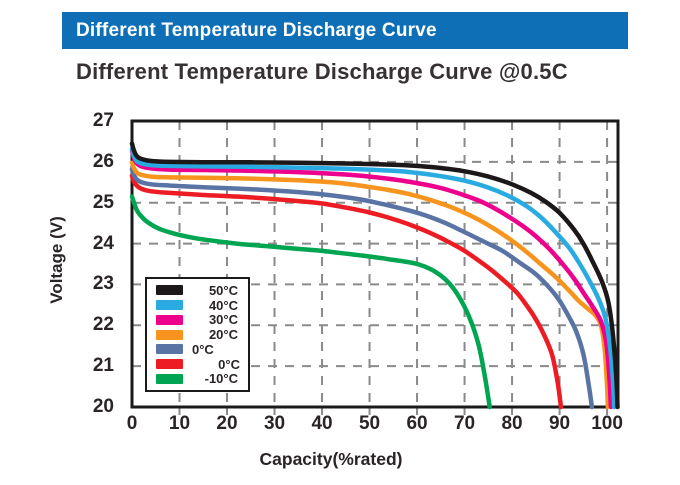 The height and width of the screenshot is (485, 680). What do you see at coordinates (223, 320) in the screenshot?
I see `legend-label: 30°C` at bounding box center [223, 320].